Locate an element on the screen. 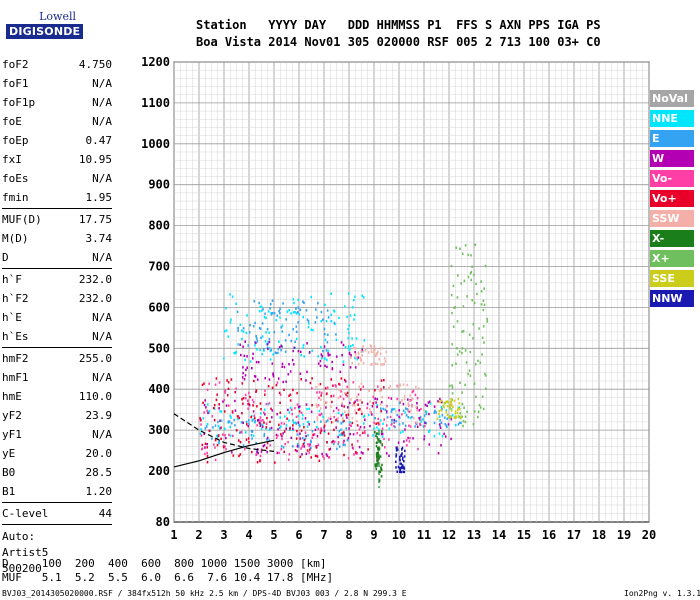 The height and width of the screenshot is (600, 700). param-name: hmF2 is located at coordinates (15, 358).